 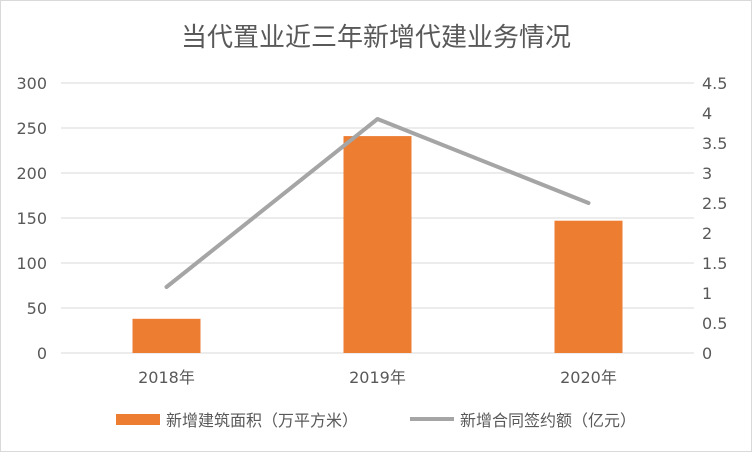 I want to click on category-axis-labels: 2018年 2019年 2020年, so click(x=377, y=377).